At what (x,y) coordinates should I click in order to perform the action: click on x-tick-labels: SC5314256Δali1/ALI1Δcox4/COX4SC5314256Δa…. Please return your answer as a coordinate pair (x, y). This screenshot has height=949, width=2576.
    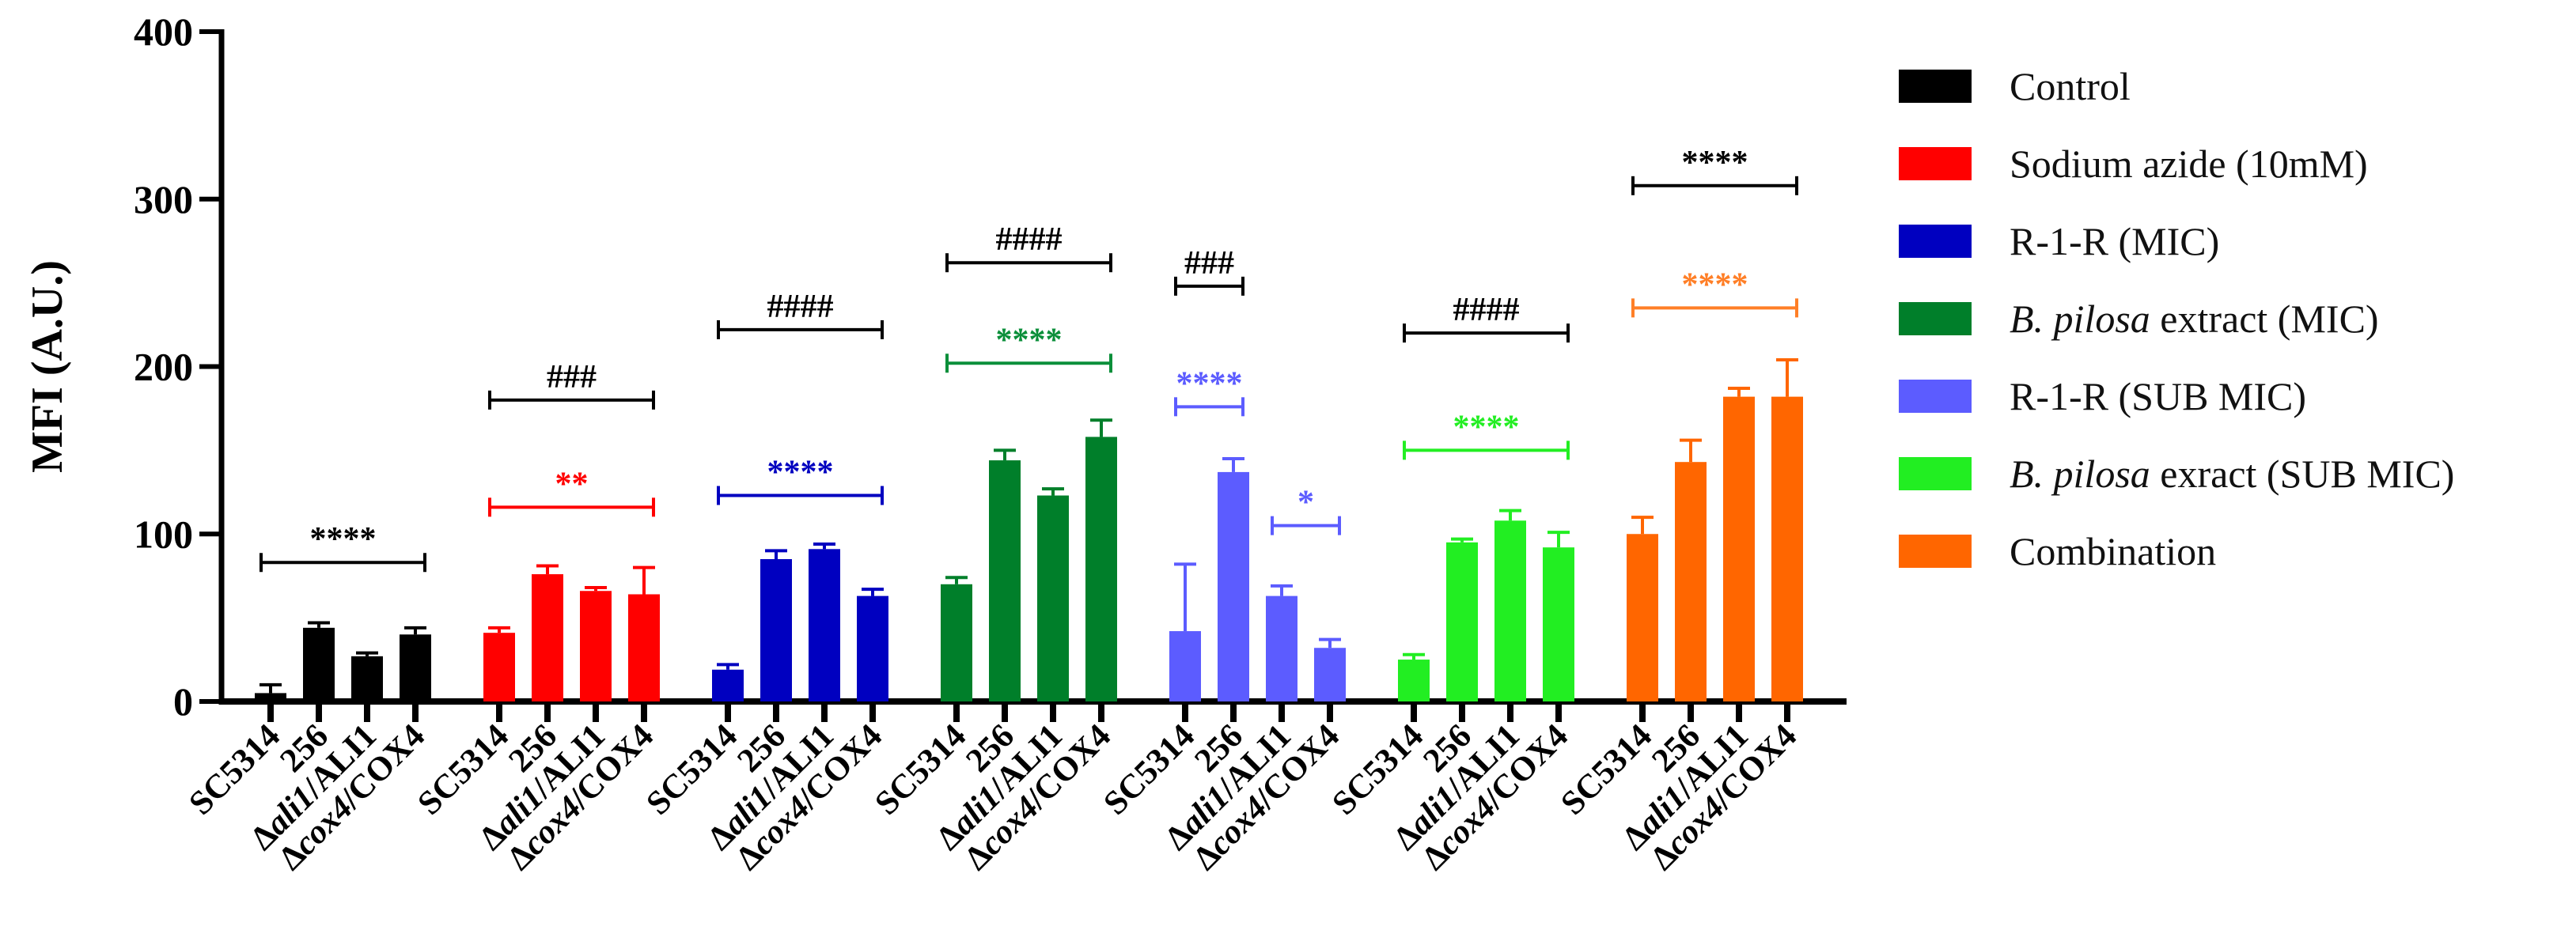
    Looking at the image, I should click on (993, 798).